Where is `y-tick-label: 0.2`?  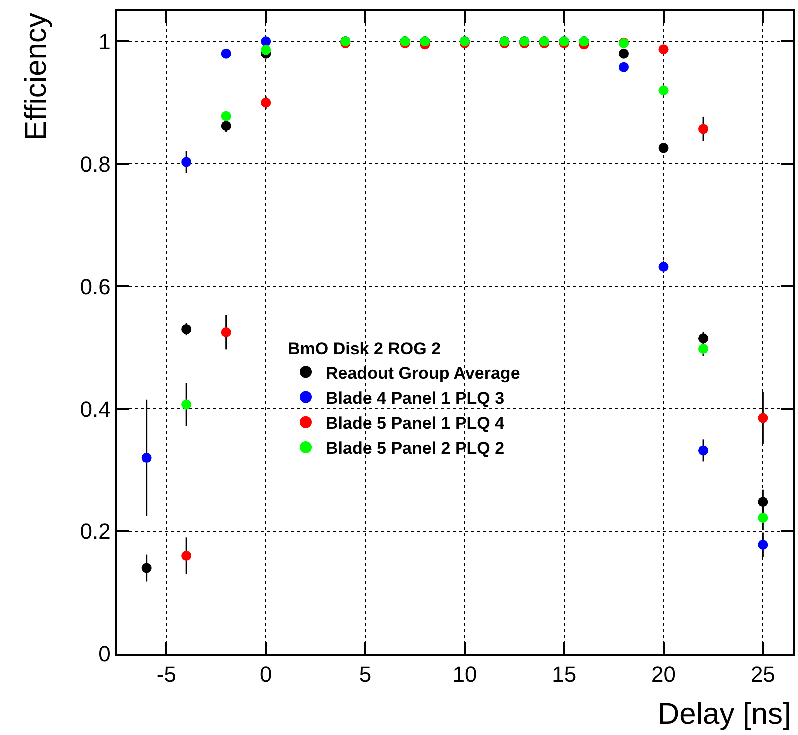 y-tick-label: 0.2 is located at coordinates (95, 531).